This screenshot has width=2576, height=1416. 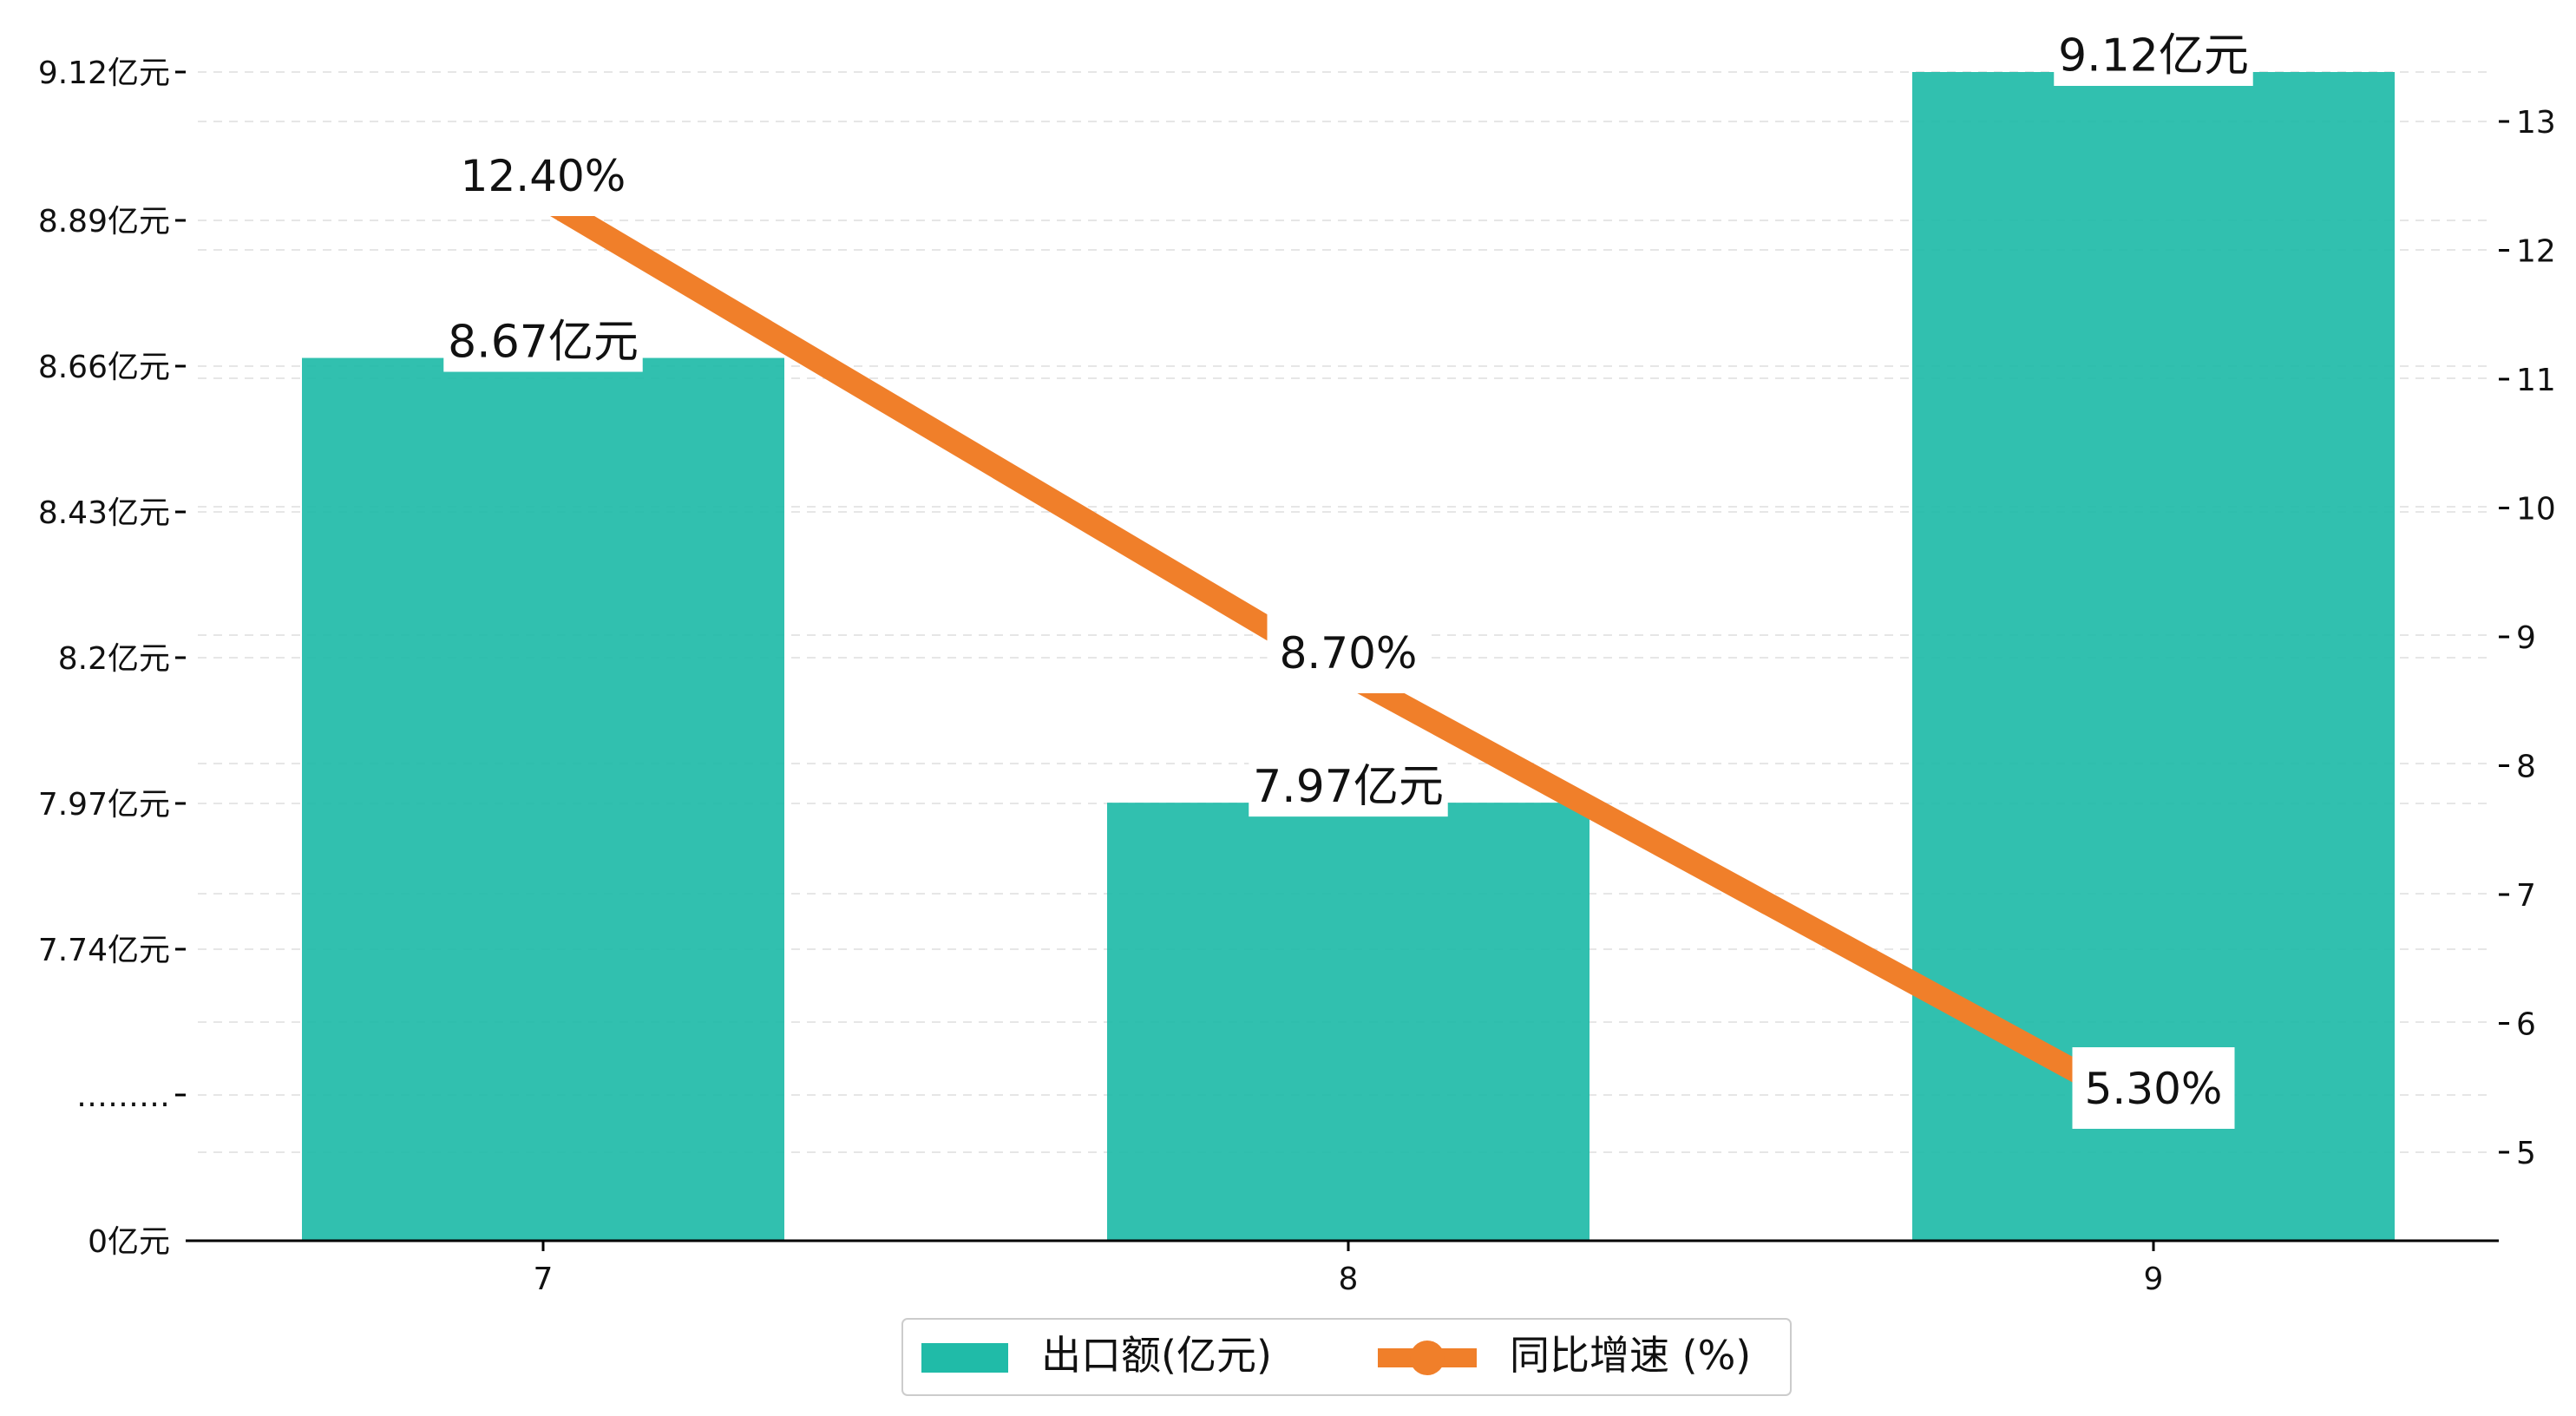 I want to click on bar-value-label: 7.97亿元, so click(x=1348, y=787).